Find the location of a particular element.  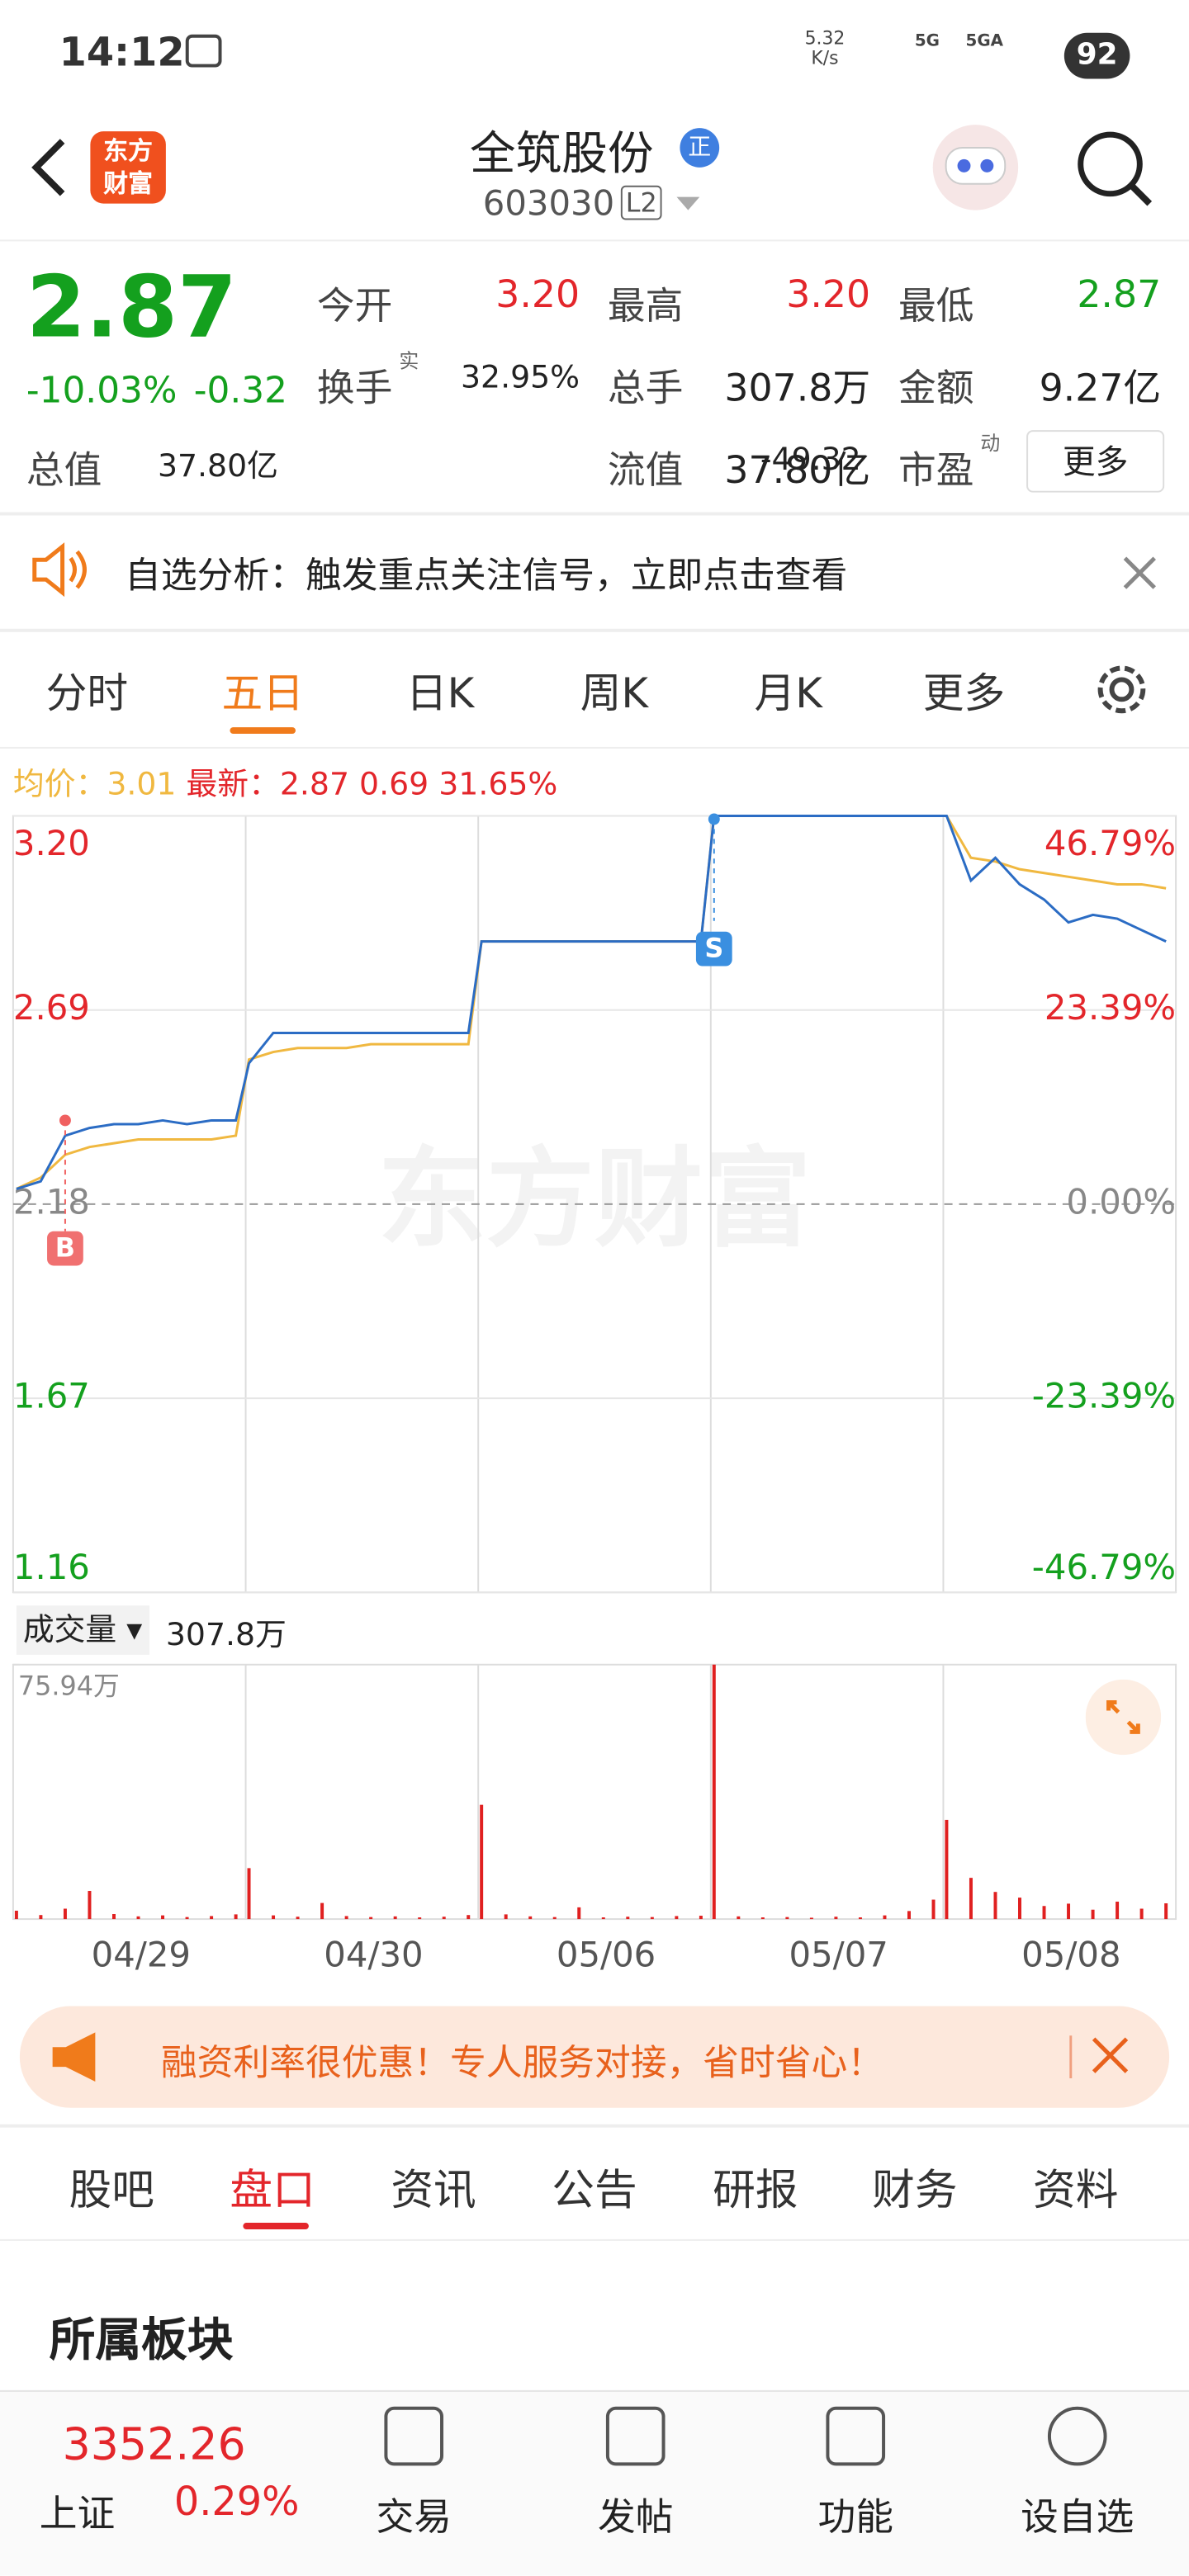

speed: 5.32 is located at coordinates (825, 38).